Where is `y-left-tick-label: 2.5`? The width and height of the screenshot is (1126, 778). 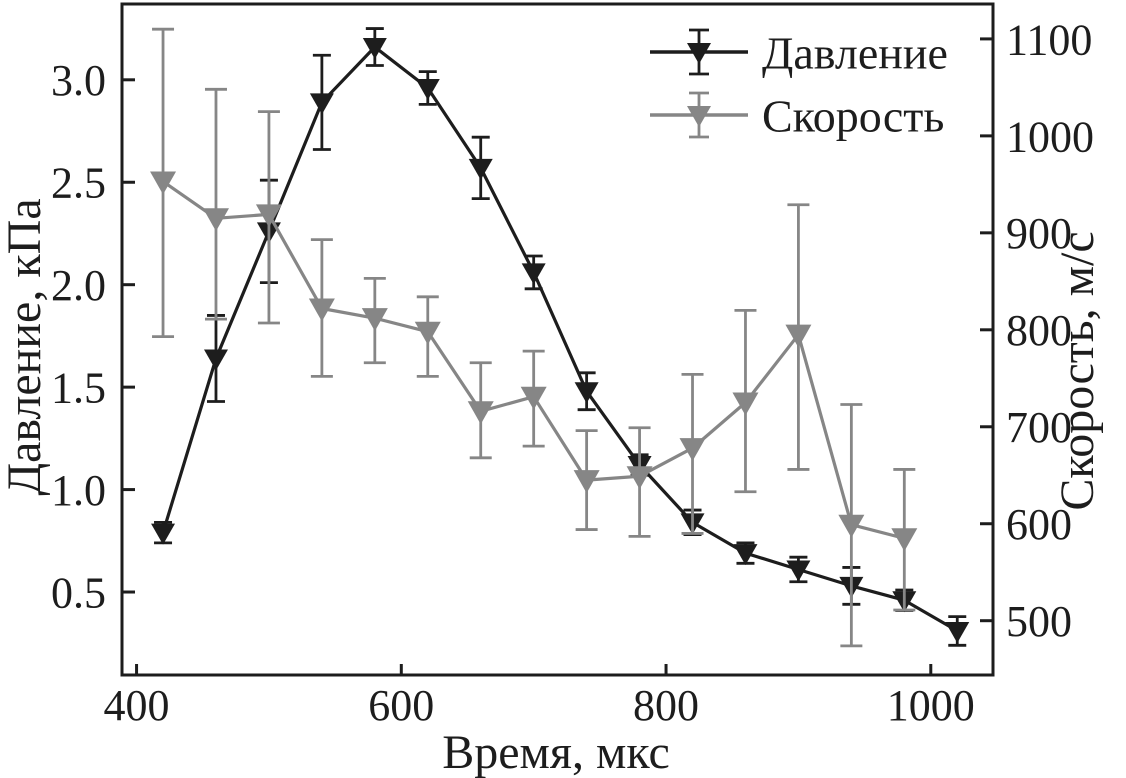
y-left-tick-label: 2.5 is located at coordinates (78, 183).